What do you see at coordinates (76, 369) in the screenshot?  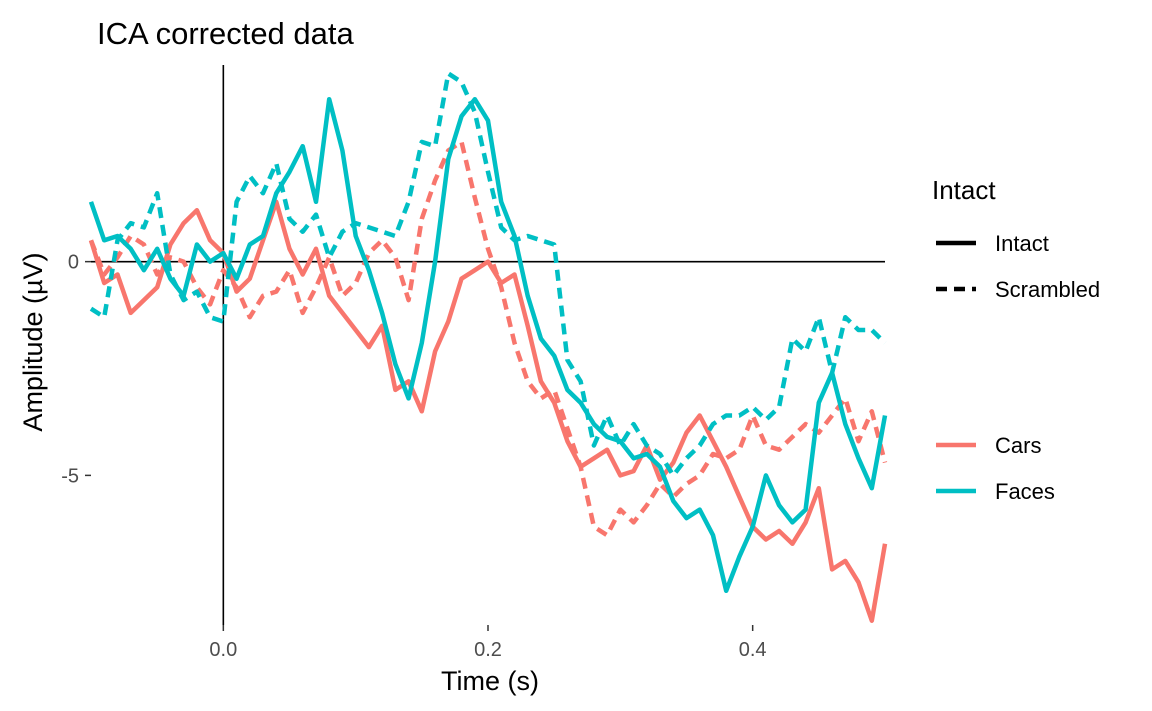 I see `y-axis-ticks: 0 -5` at bounding box center [76, 369].